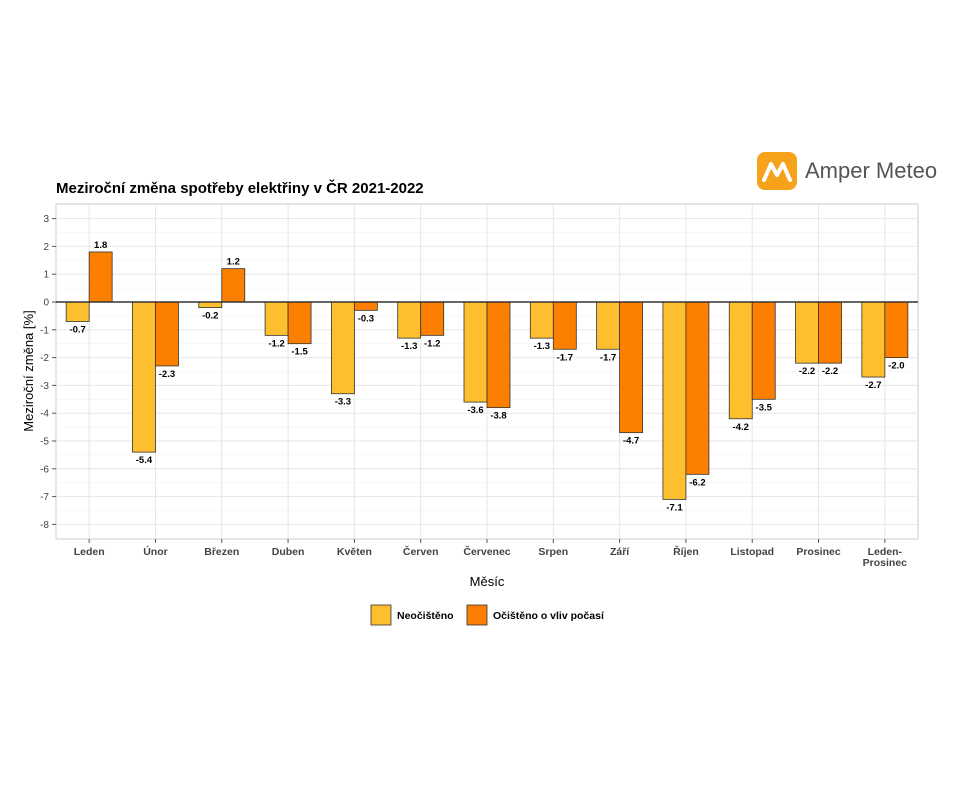 This screenshot has height=800, width=960. What do you see at coordinates (873, 385) in the screenshot?
I see `data-label: -2.7` at bounding box center [873, 385].